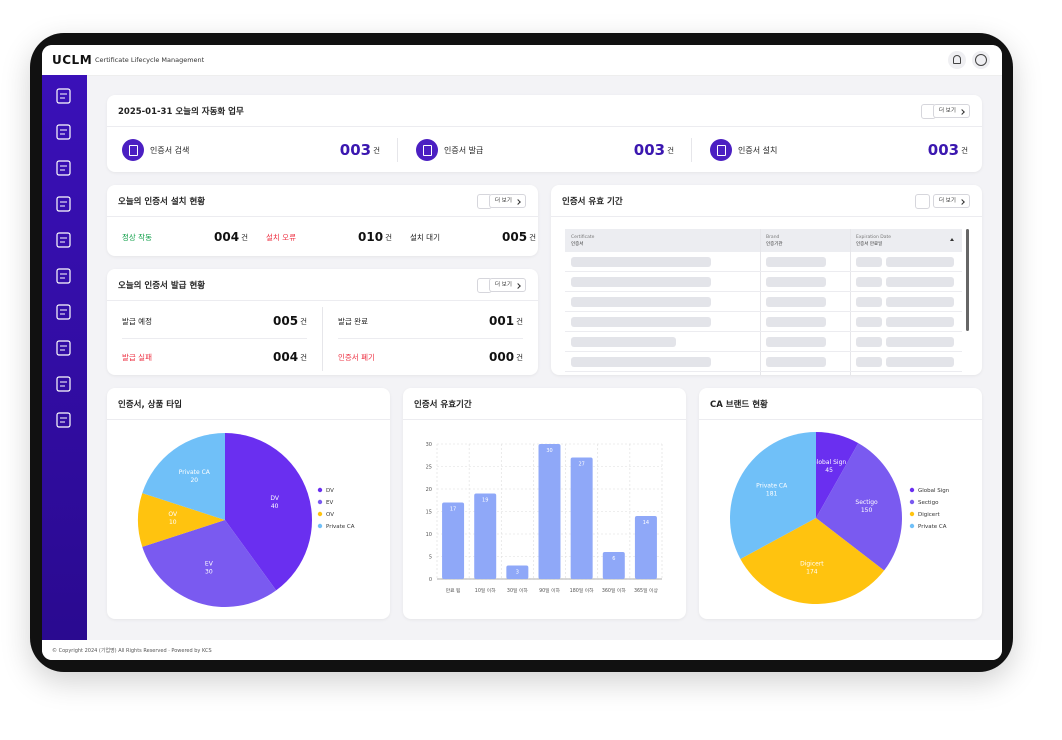  What do you see at coordinates (170, 150) in the screenshot?
I see `task-label: 인증서 검색` at bounding box center [170, 150].